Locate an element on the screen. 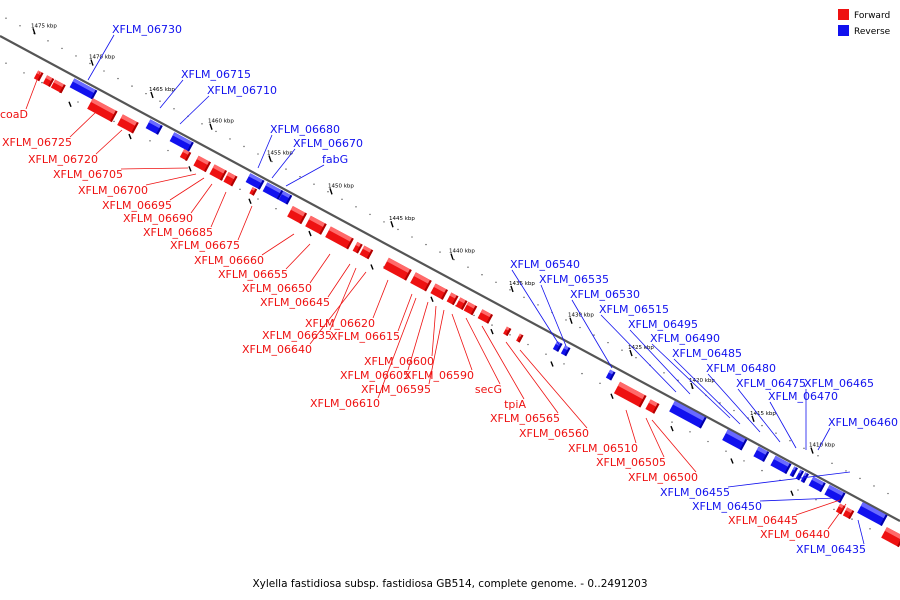 Image resolution: width=900 pixels, height=600 pixels. gene-label: XFLM_06645 is located at coordinates (295, 302).